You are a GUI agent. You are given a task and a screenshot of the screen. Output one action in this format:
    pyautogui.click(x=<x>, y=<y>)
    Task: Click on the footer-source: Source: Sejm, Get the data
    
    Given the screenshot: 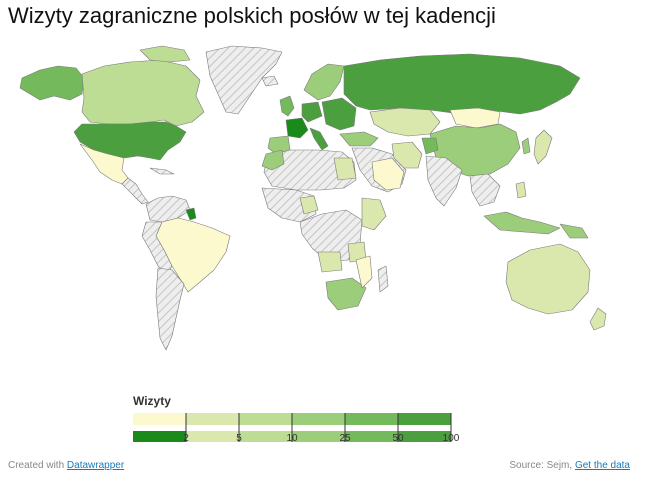 What is the action you would take?
    pyautogui.click(x=569, y=465)
    